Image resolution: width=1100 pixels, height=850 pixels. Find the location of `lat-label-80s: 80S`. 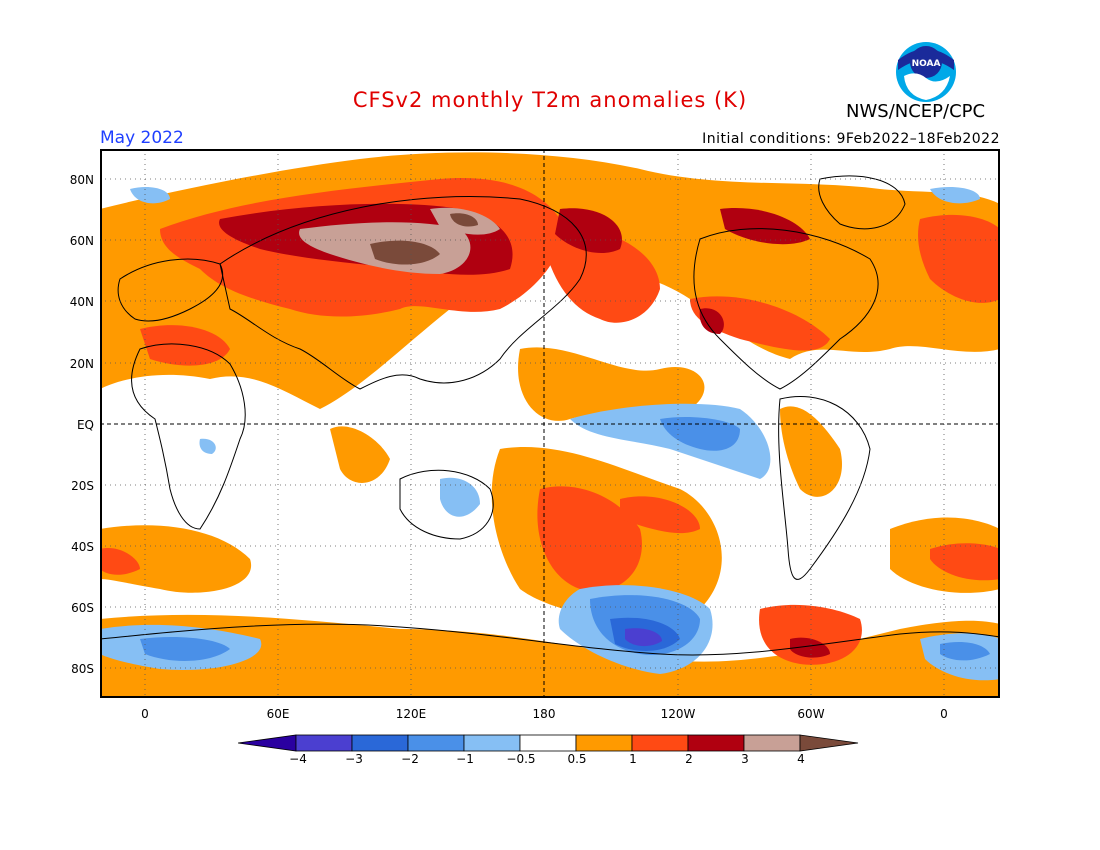

lat-label-80s: 80S is located at coordinates (82, 669).